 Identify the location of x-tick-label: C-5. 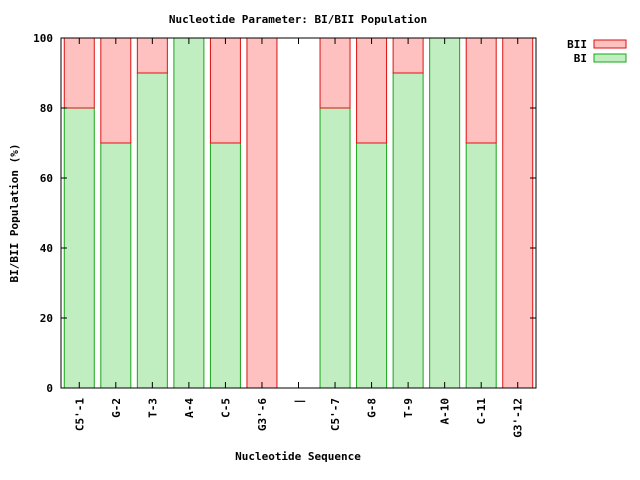
(225, 408).